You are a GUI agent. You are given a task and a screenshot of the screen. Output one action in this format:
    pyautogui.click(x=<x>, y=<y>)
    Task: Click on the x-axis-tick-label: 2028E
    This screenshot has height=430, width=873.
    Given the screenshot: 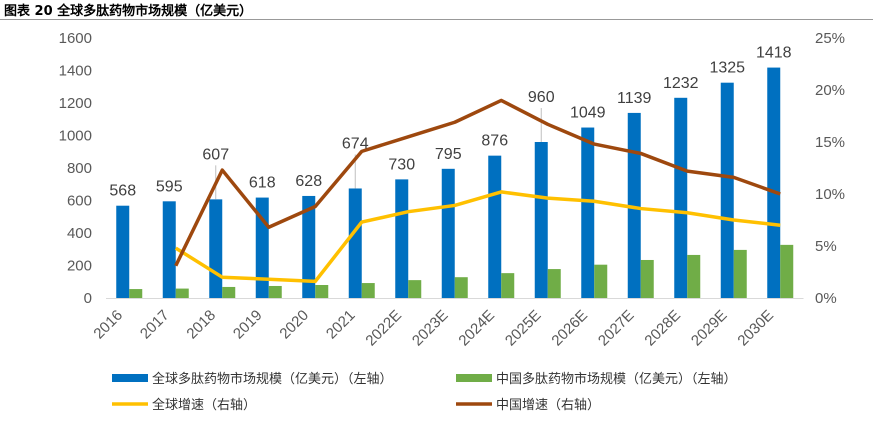 What is the action you would take?
    pyautogui.click(x=662, y=328)
    